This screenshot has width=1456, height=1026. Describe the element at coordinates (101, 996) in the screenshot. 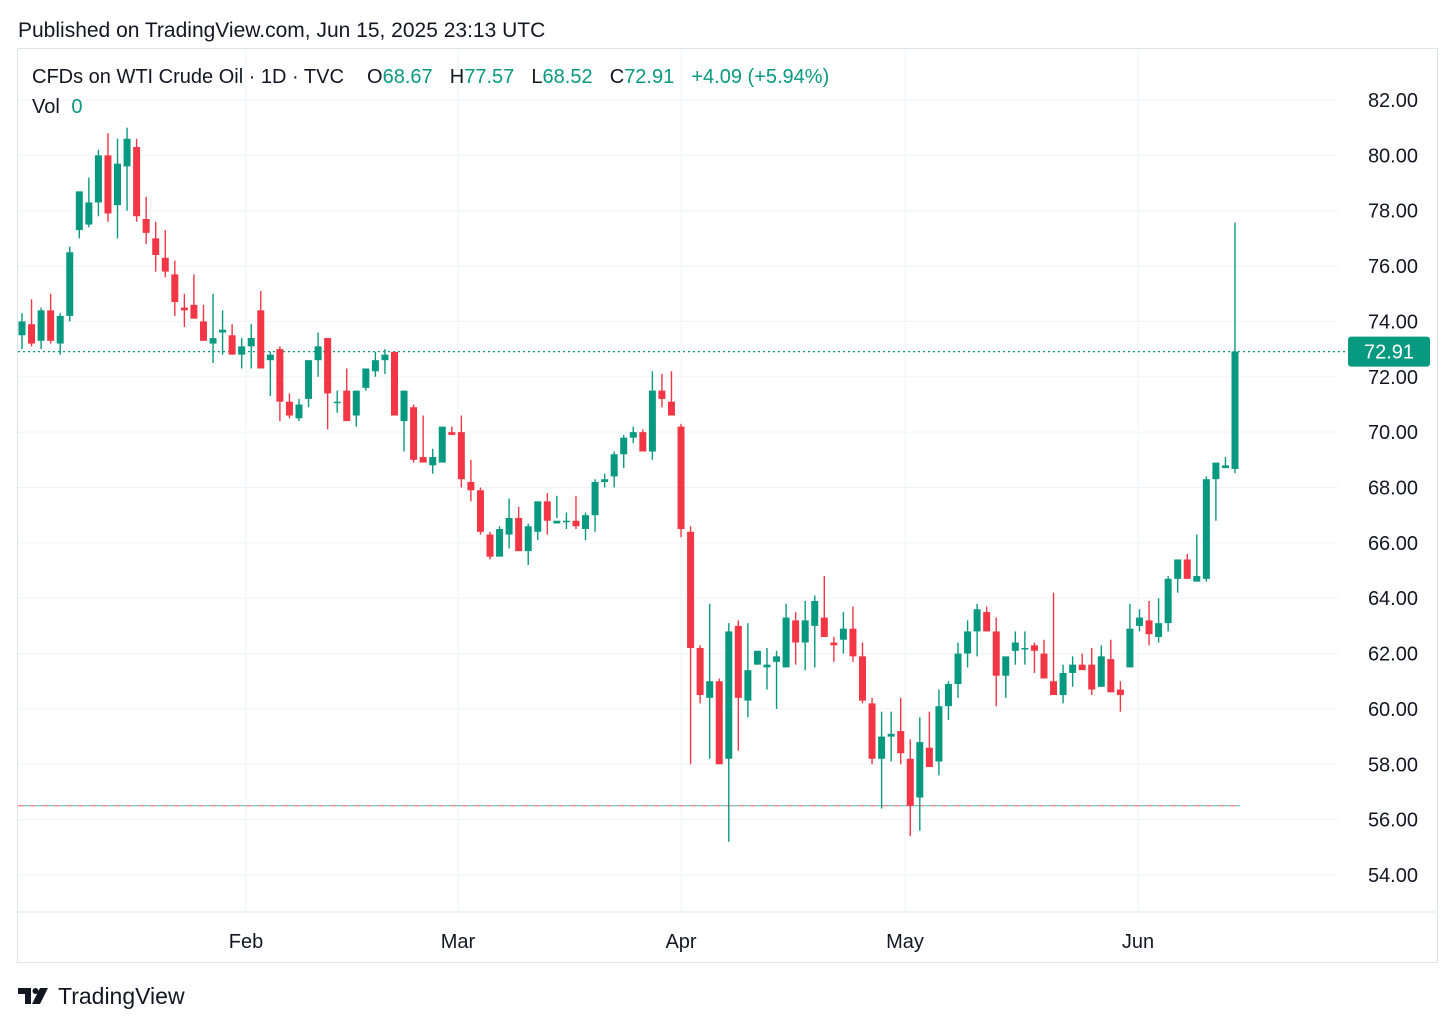

I see `footer-brand: TradingView` at that location.